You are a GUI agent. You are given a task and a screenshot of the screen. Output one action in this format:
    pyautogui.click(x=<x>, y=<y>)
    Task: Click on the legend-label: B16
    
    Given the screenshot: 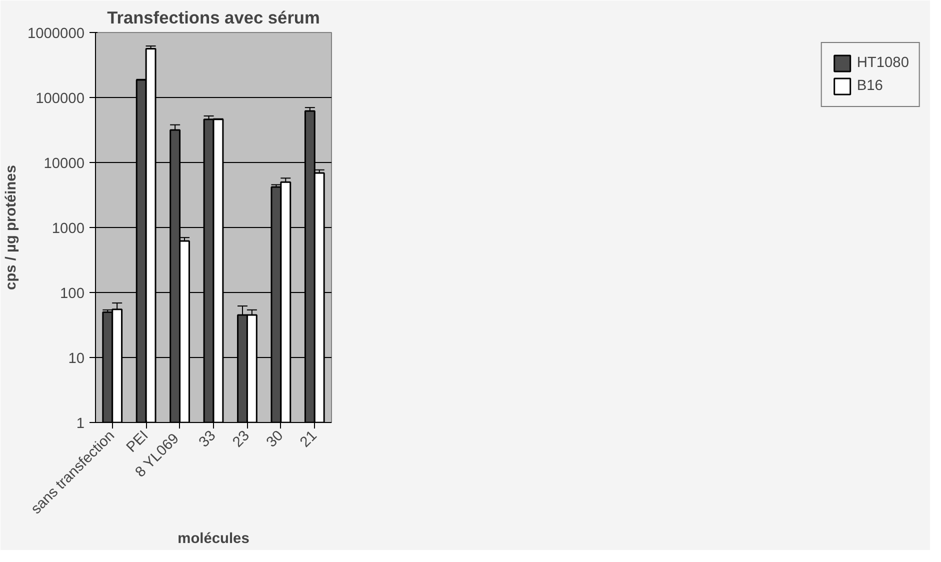 What is the action you would take?
    pyautogui.click(x=869, y=86)
    